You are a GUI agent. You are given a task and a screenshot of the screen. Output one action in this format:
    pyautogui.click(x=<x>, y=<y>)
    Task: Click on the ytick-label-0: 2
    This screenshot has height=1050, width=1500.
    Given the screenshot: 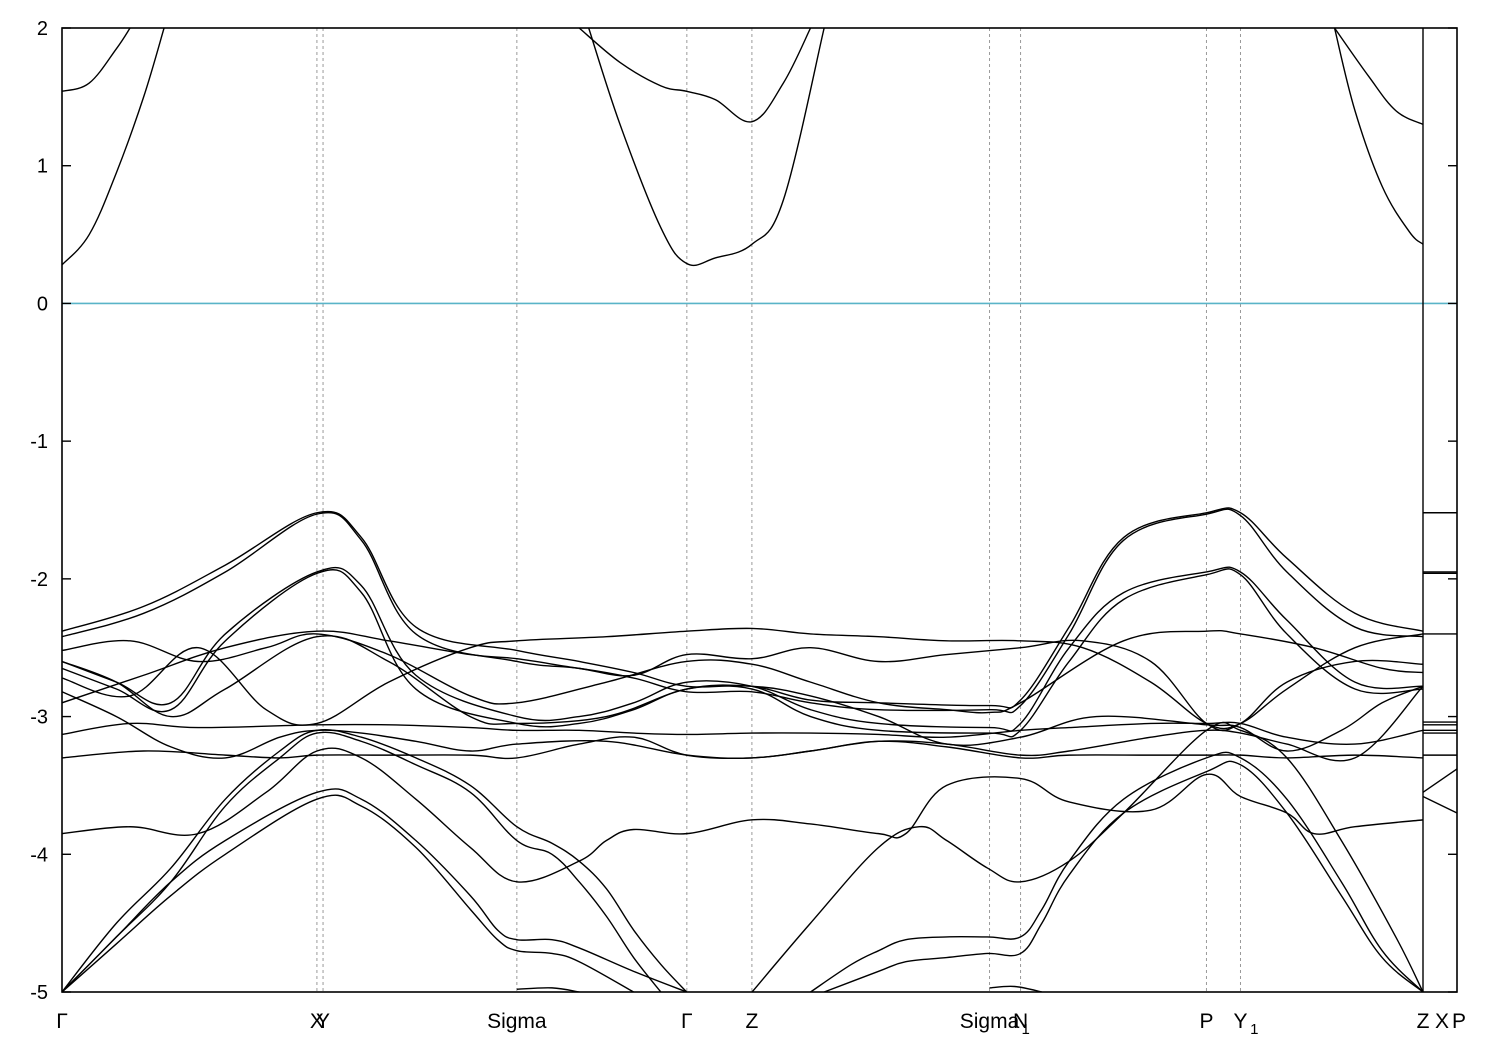 What is the action you would take?
    pyautogui.click(x=42, y=29)
    